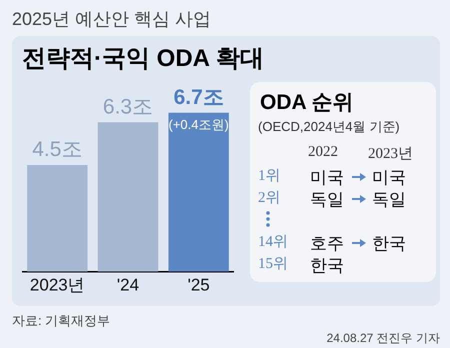 This screenshot has width=450, height=348. What do you see at coordinates (269, 176) in the screenshot?
I see `text: 1위` at bounding box center [269, 176].